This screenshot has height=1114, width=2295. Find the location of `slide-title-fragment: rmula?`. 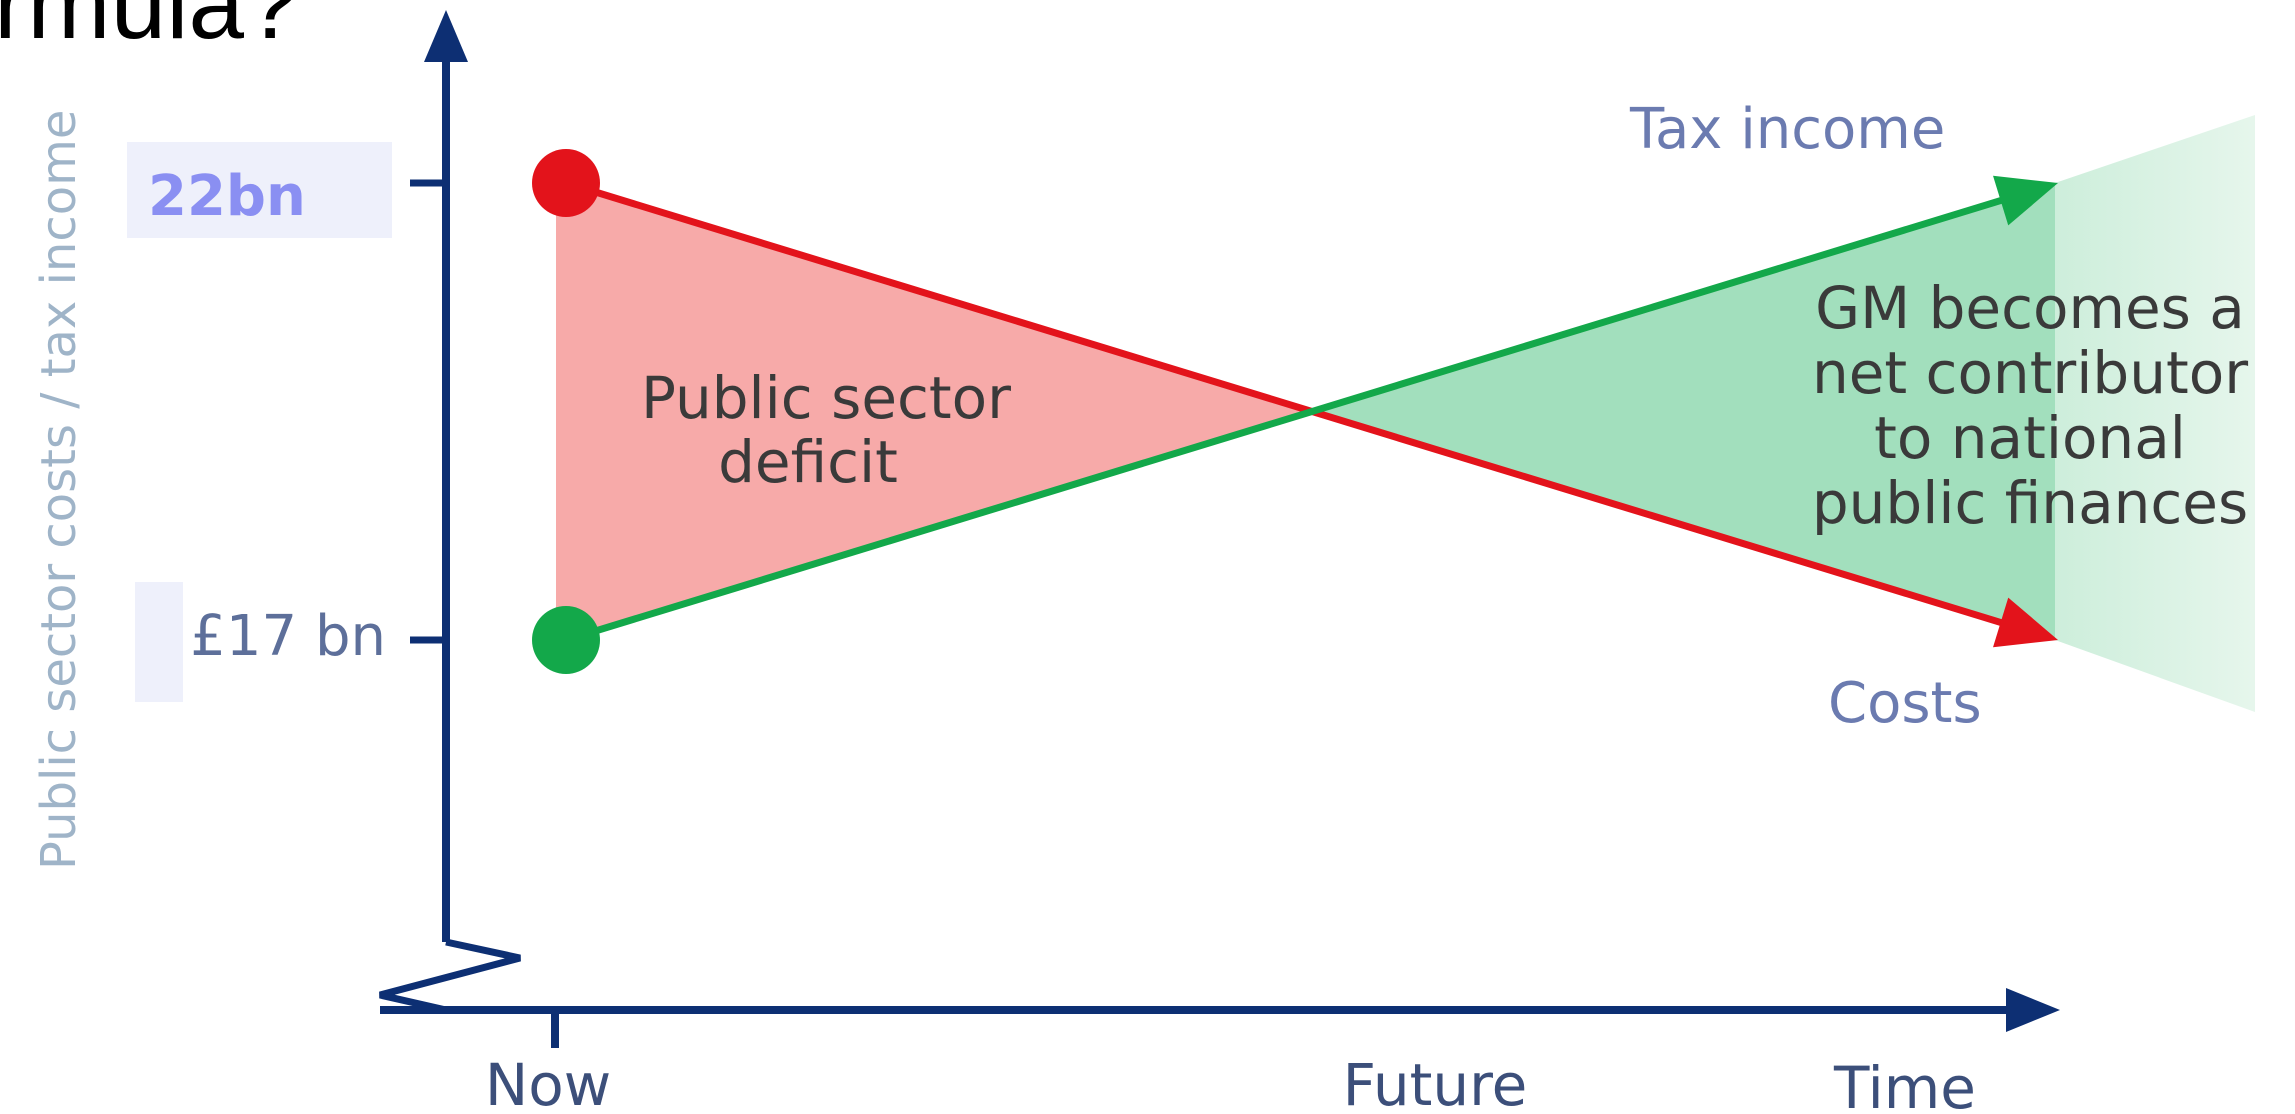

slide-title-fragment: rmula? is located at coordinates (150, 30).